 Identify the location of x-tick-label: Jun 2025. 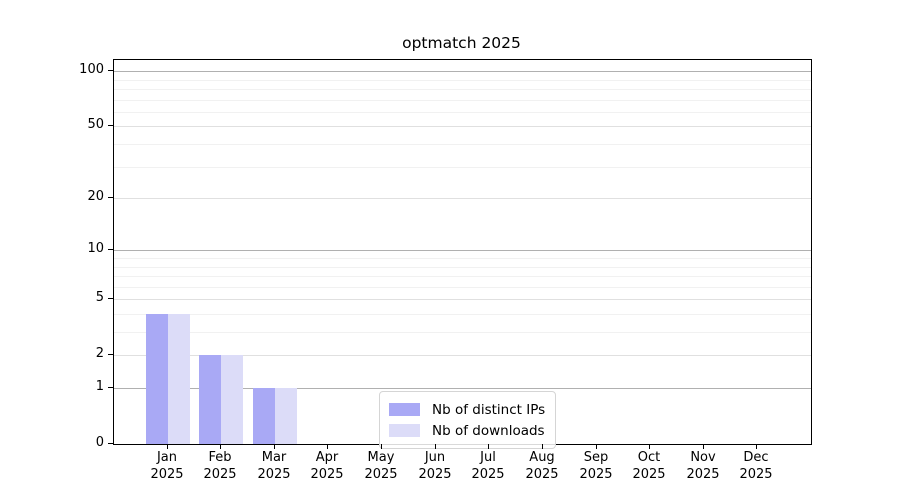
(435, 466).